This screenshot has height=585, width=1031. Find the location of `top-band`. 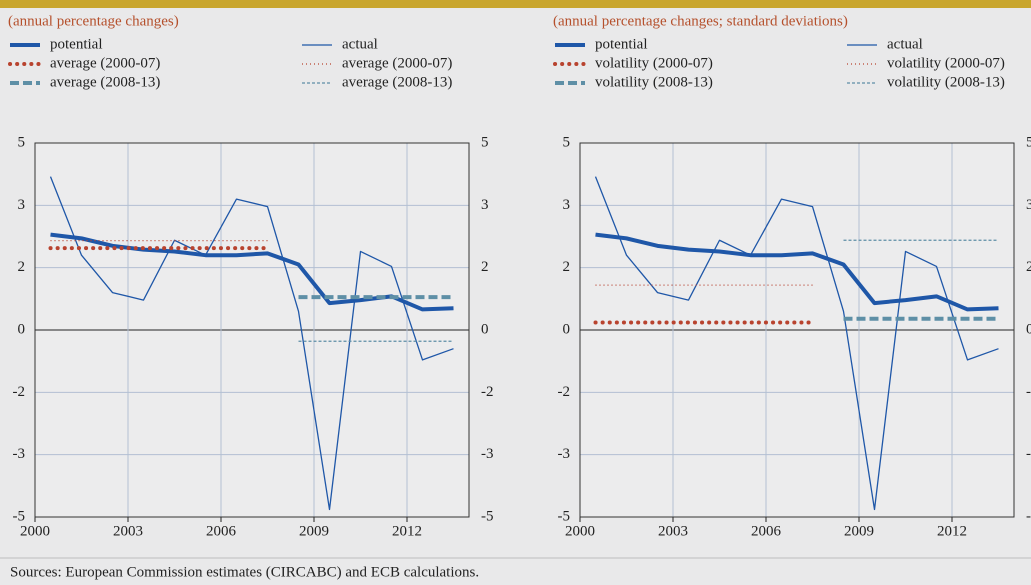

top-band is located at coordinates (515, 4).